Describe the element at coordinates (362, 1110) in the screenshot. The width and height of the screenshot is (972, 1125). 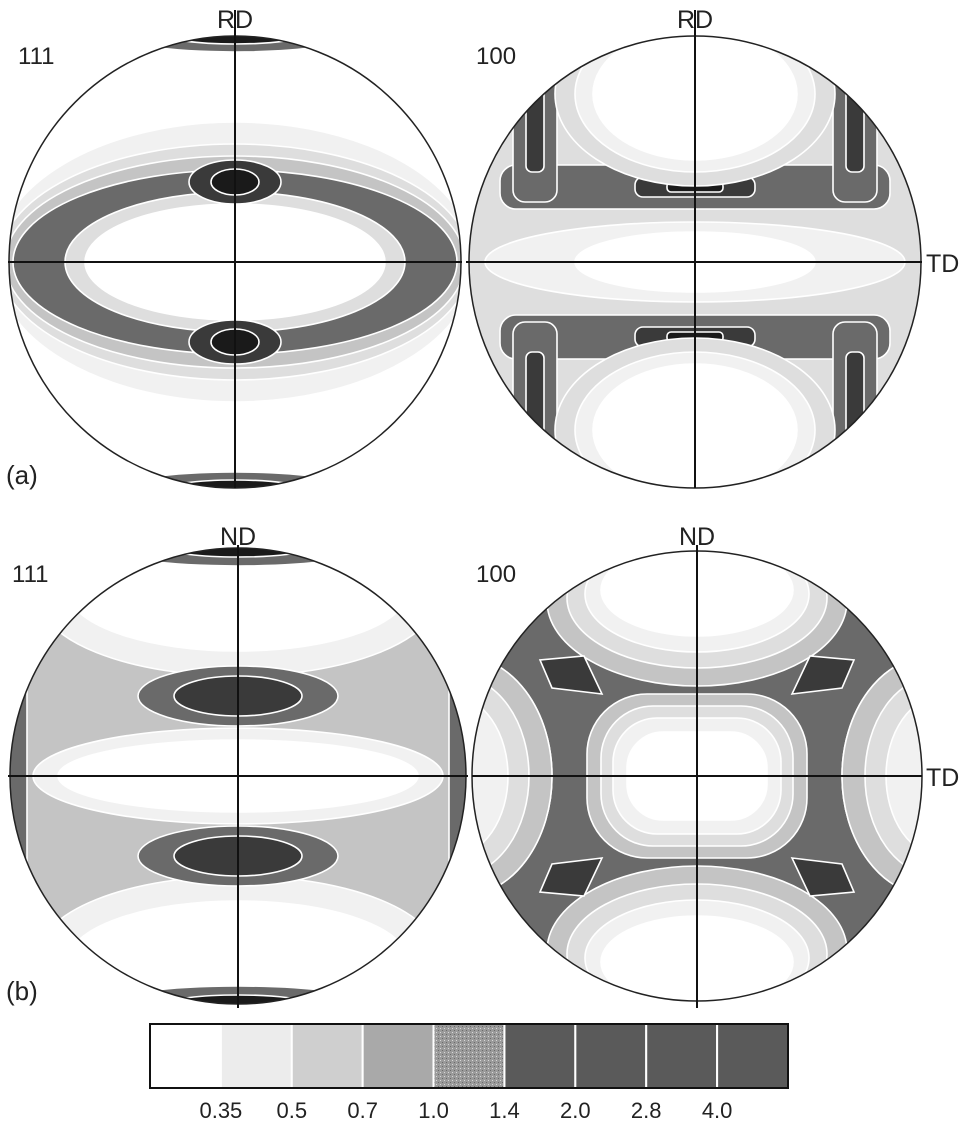
I see `scale-tick-label: 0.7` at that location.